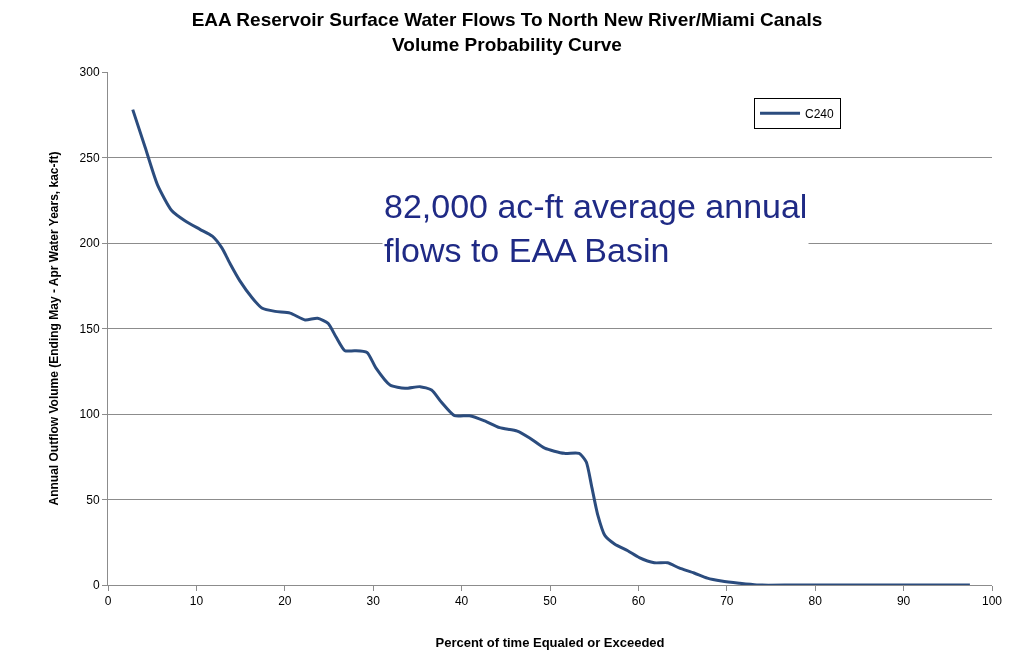 Image resolution: width=1014 pixels, height=660 pixels. Describe the element at coordinates (285, 601) in the screenshot. I see `x-tick-label: 20` at that location.